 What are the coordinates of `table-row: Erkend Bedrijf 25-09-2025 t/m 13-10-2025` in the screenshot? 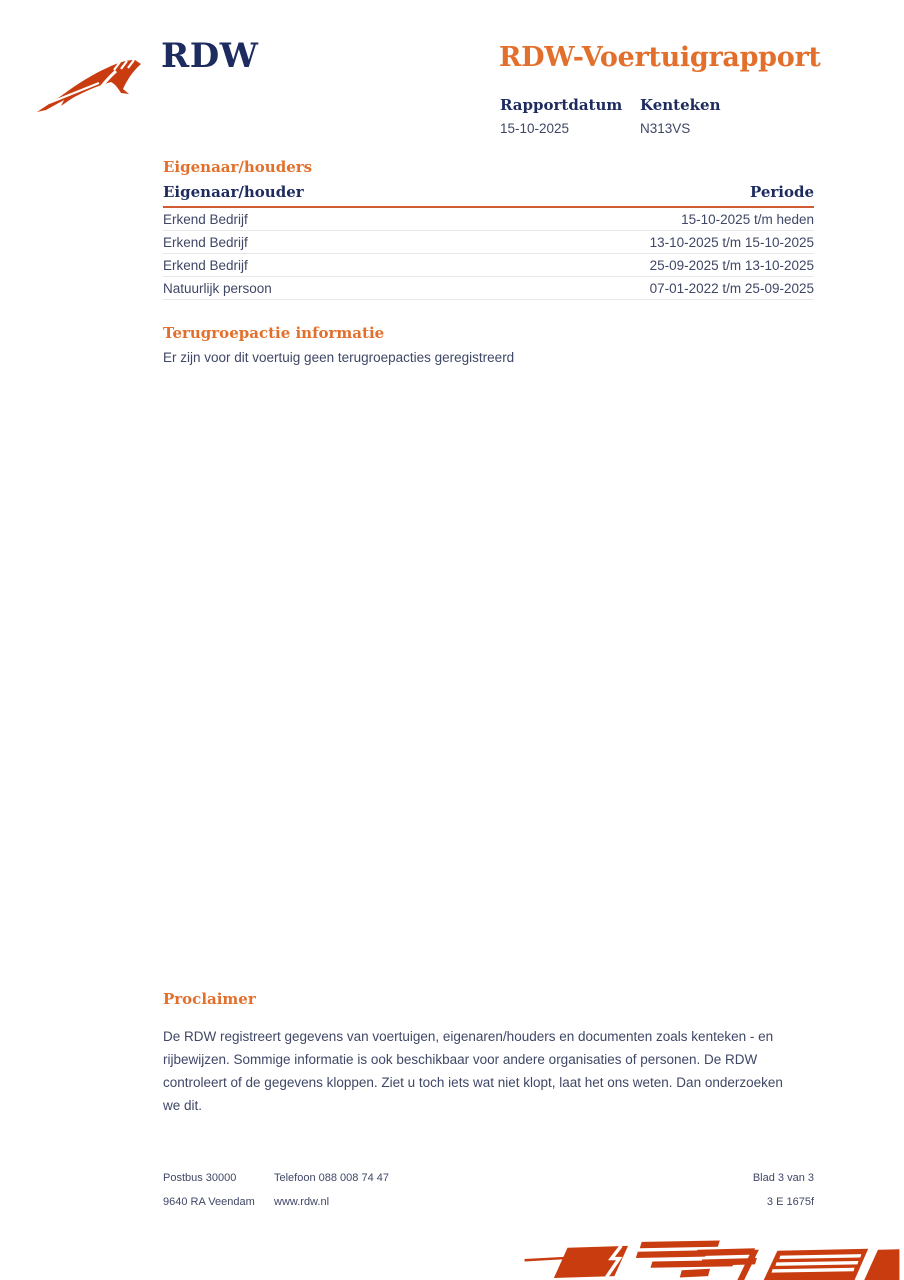 It's located at (488, 265).